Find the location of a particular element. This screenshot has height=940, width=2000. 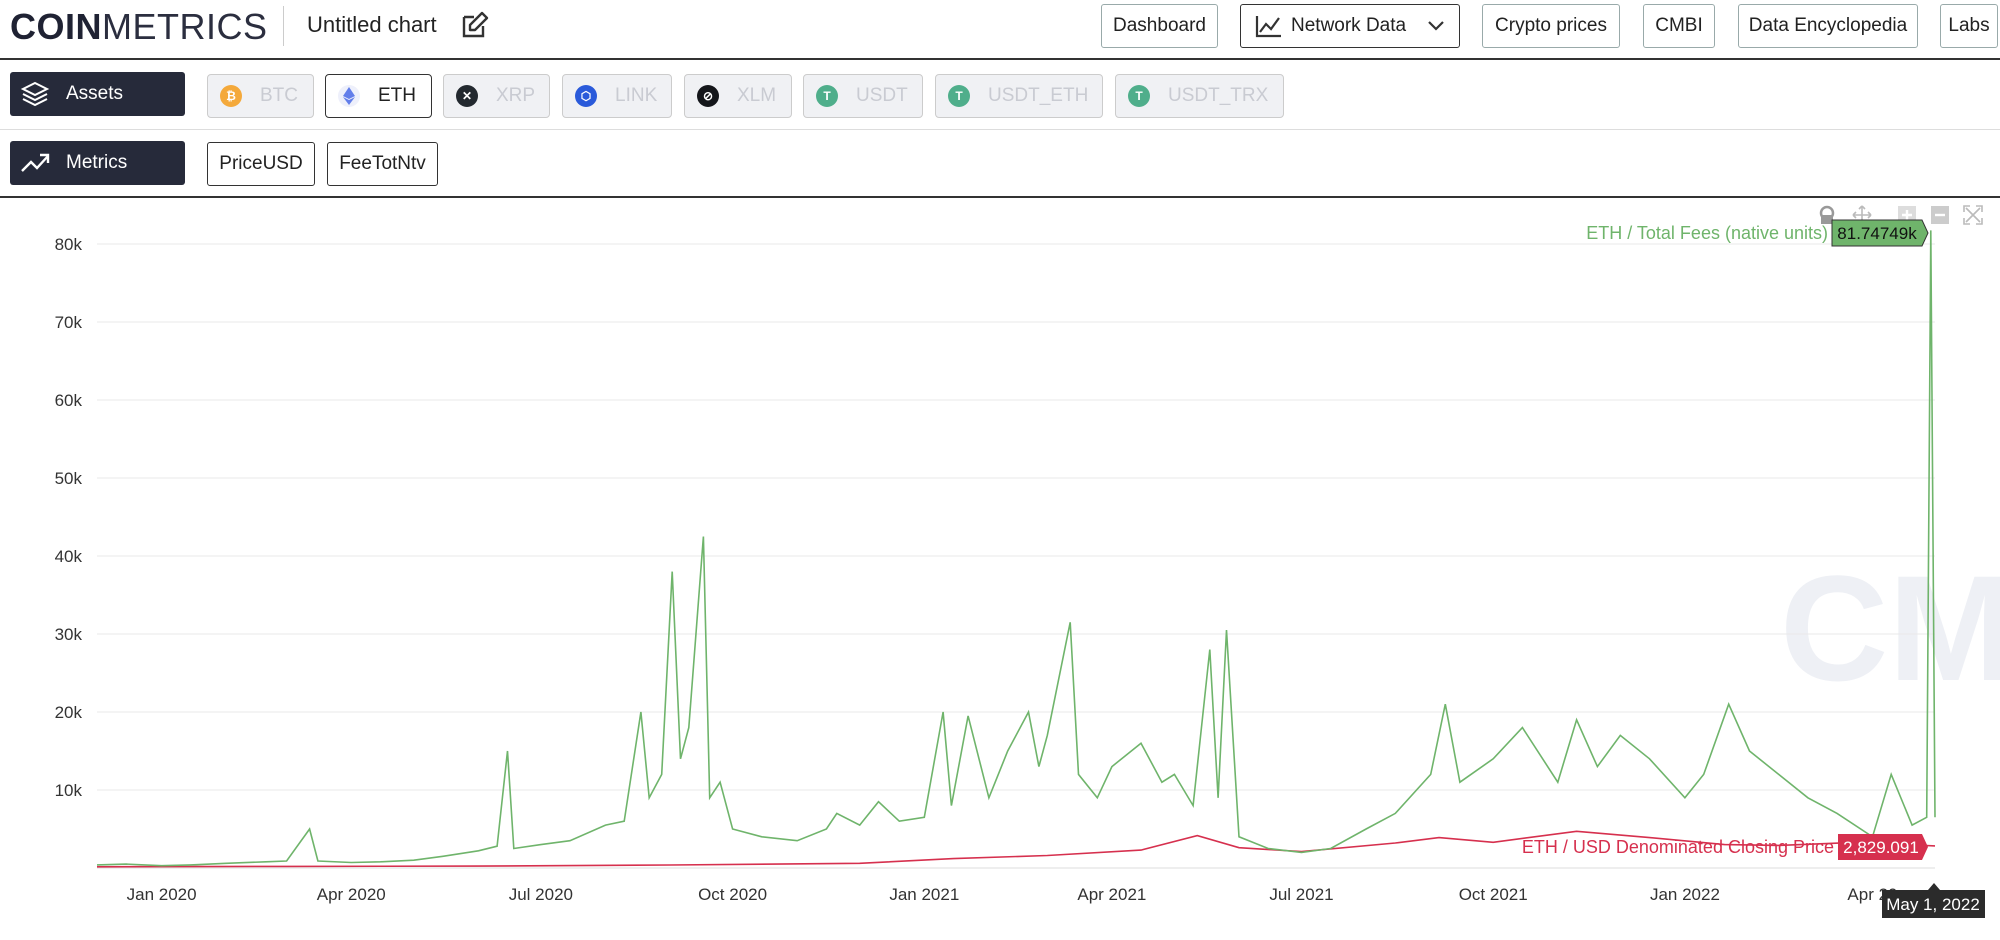

fees-value-label: 81.74749k is located at coordinates (1877, 233).